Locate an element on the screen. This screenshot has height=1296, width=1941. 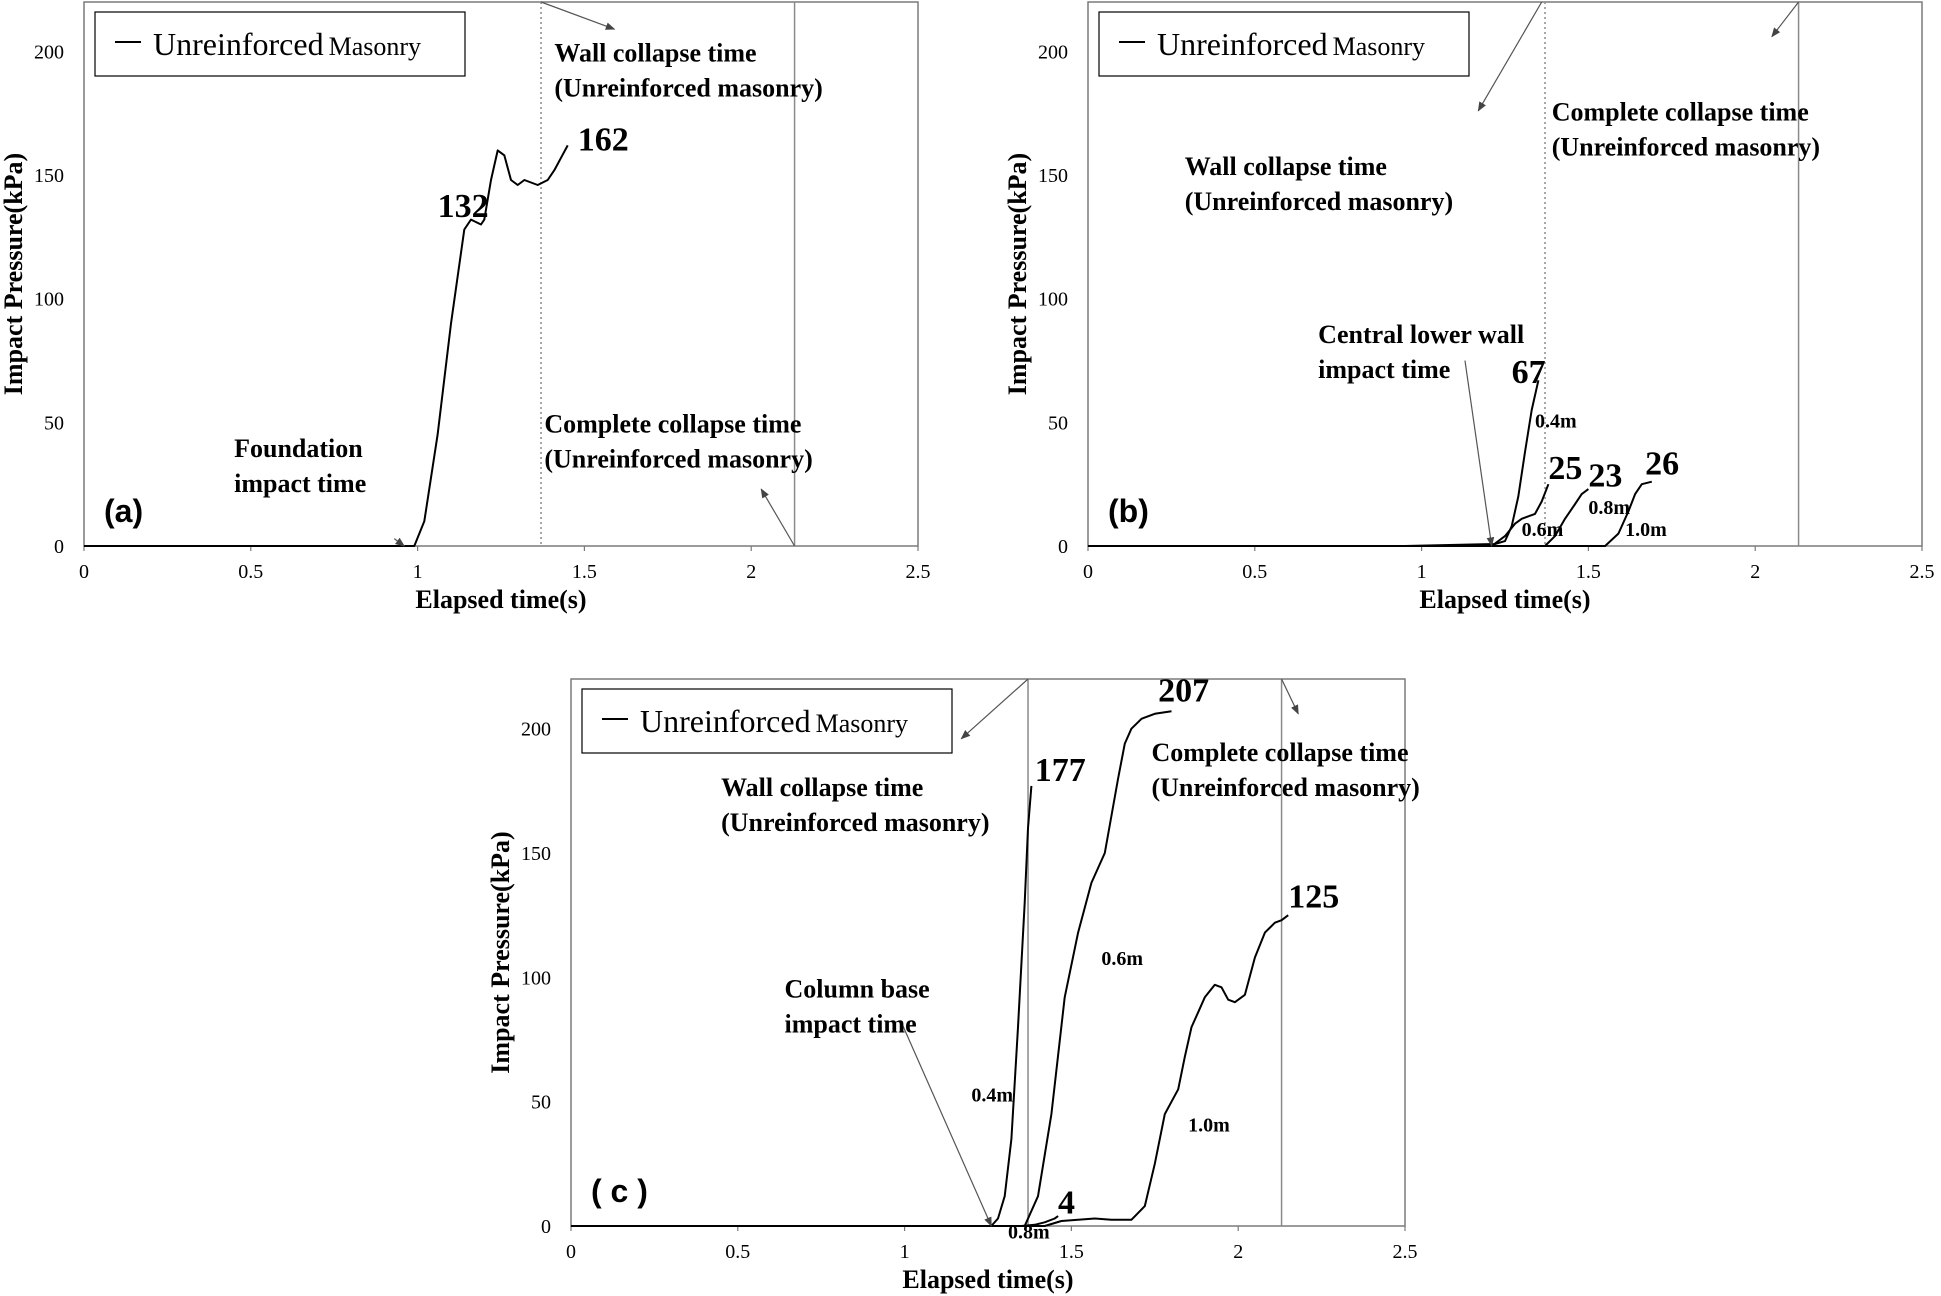
data-value-label: 25 is located at coordinates (1565, 468).